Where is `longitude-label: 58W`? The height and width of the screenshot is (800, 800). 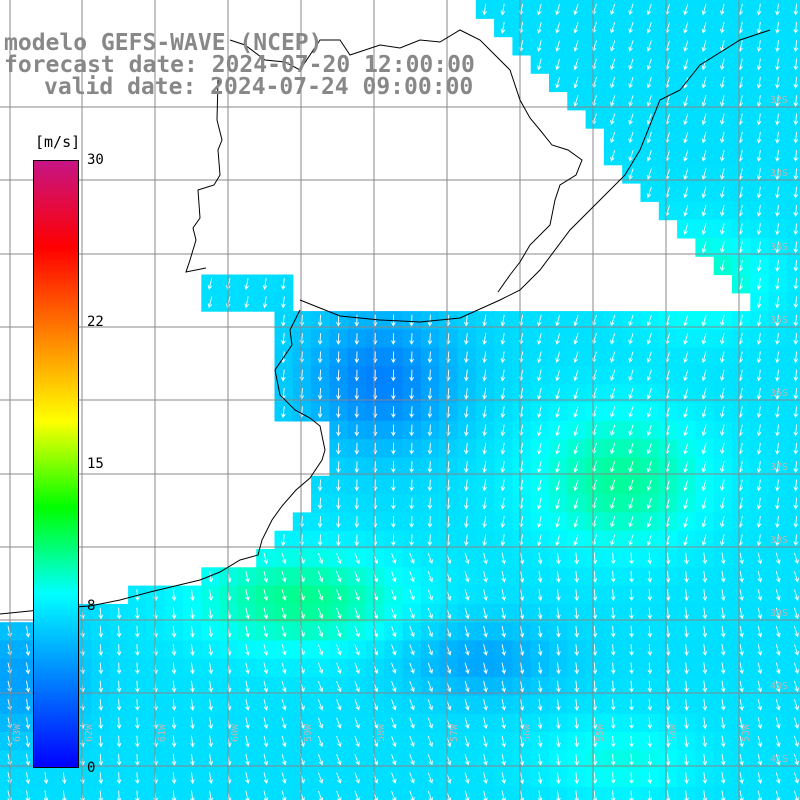 longitude-label: 58W is located at coordinates (381, 732).